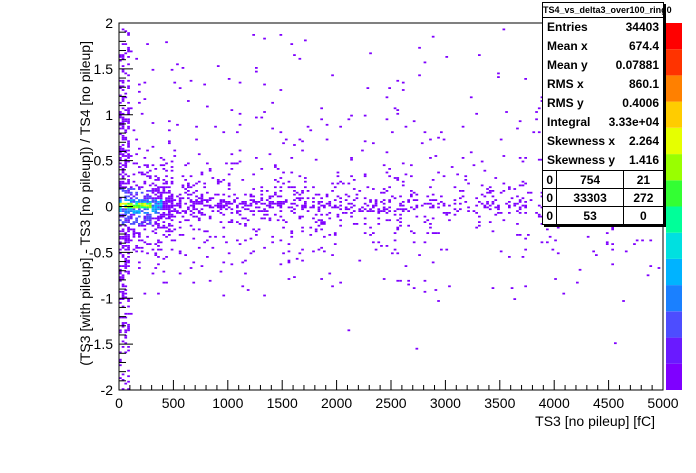  Describe the element at coordinates (554, 403) in the screenshot. I see `x-tick-label: 4000` at that location.